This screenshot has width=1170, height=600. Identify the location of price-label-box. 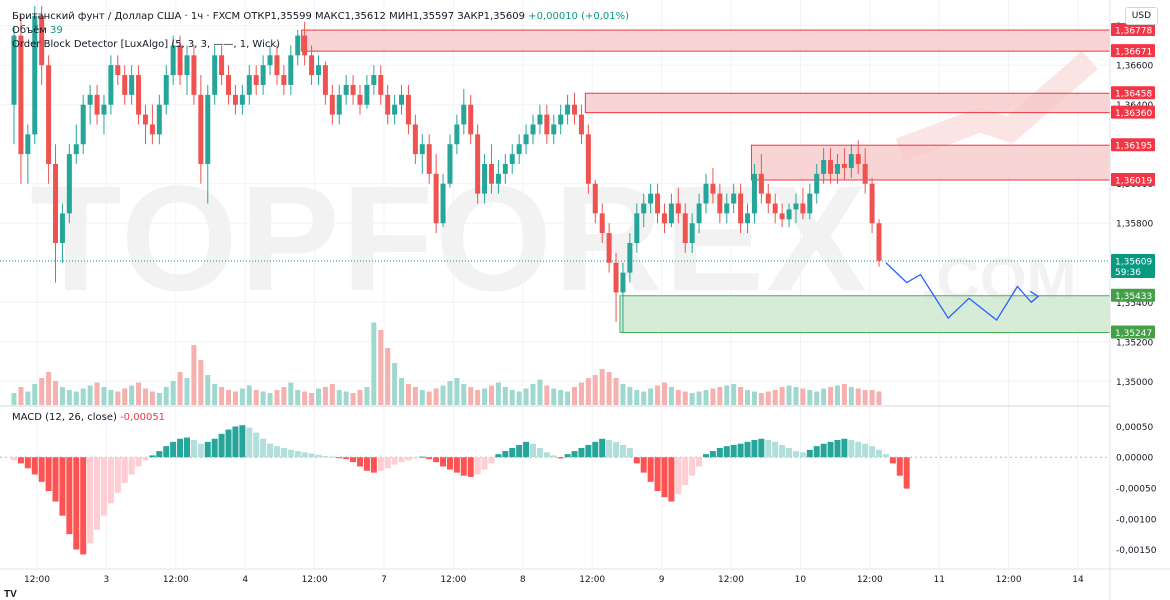
(1133, 145).